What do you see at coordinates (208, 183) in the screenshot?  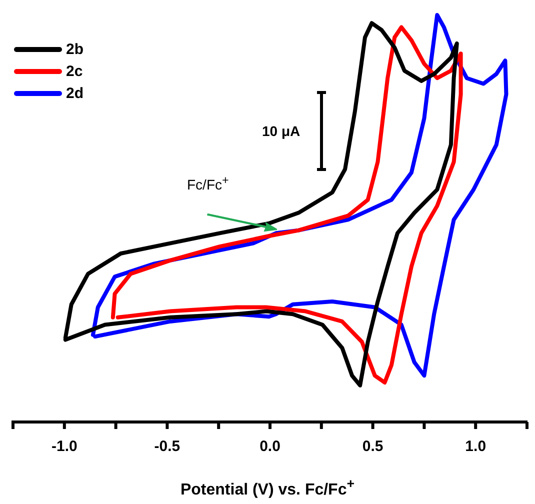 I see `annotation: Fc/Fc$^{+}$` at bounding box center [208, 183].